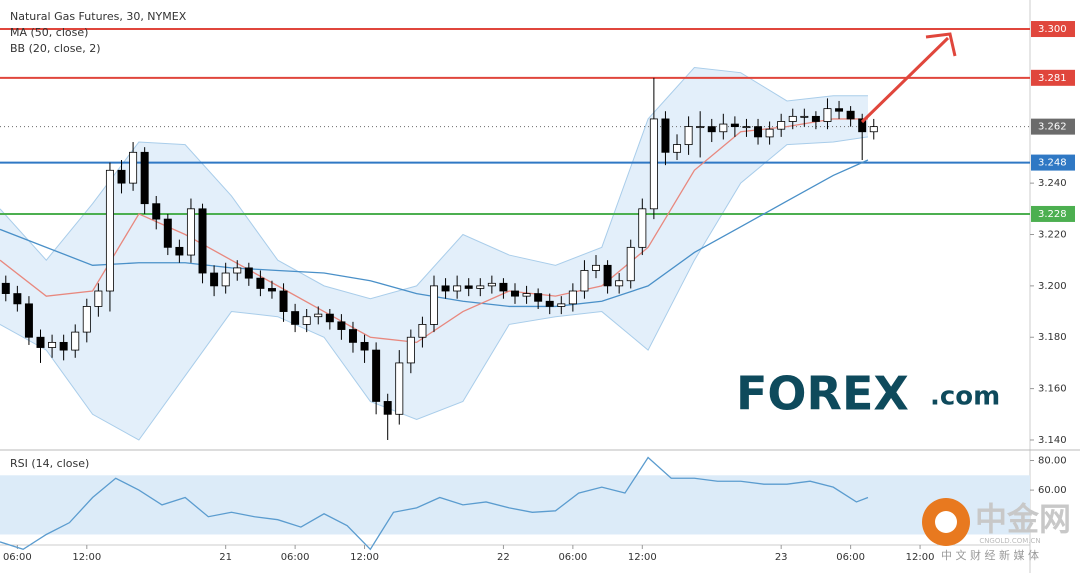  What do you see at coordinates (515, 505) in the screenshot?
I see `rsi-band` at bounding box center [515, 505].